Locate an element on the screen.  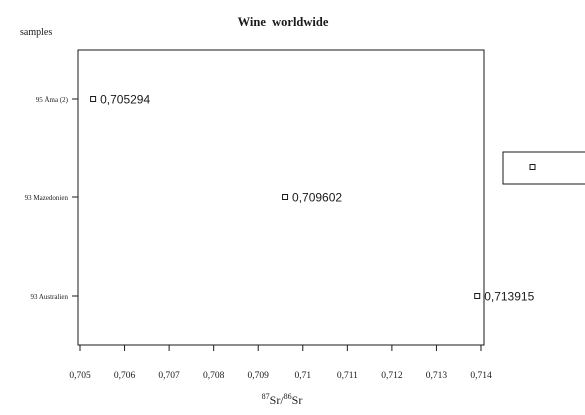
legend is located at coordinates (543, 168).